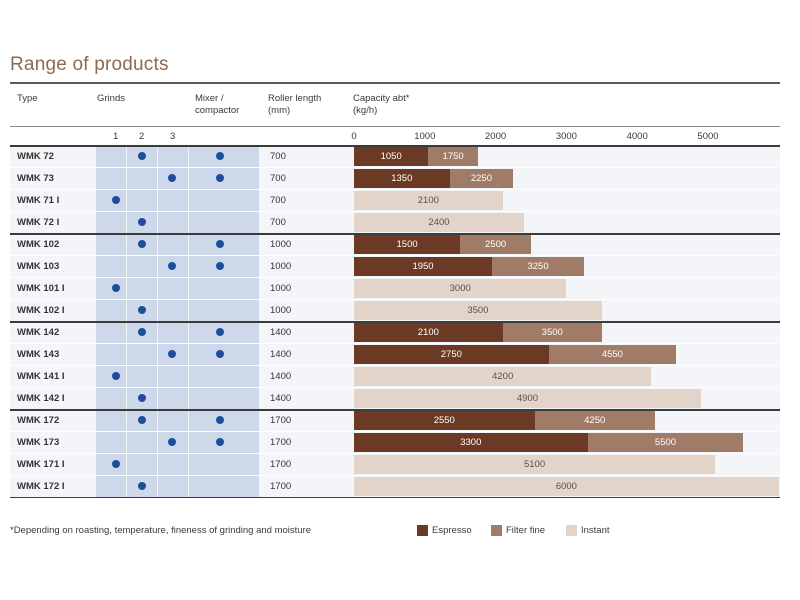 This screenshot has width=800, height=600. Describe the element at coordinates (422, 530) in the screenshot. I see `legend-swatch-espresso` at that location.